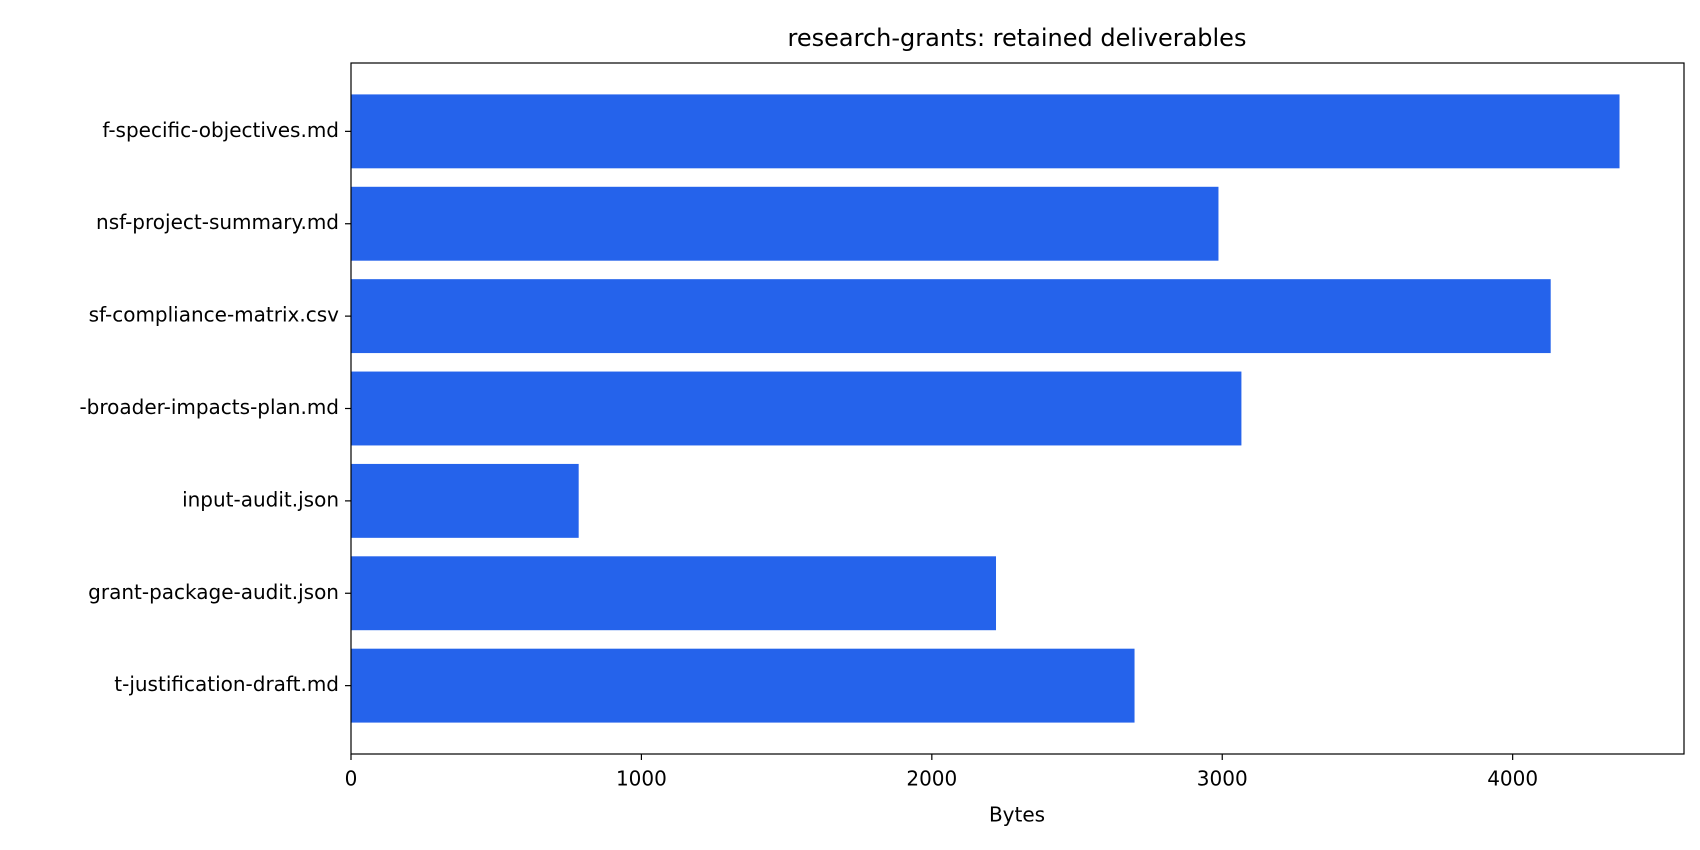 This screenshot has width=1700, height=850. What do you see at coordinates (351, 779) in the screenshot?
I see `x-tick-label: 0` at bounding box center [351, 779].